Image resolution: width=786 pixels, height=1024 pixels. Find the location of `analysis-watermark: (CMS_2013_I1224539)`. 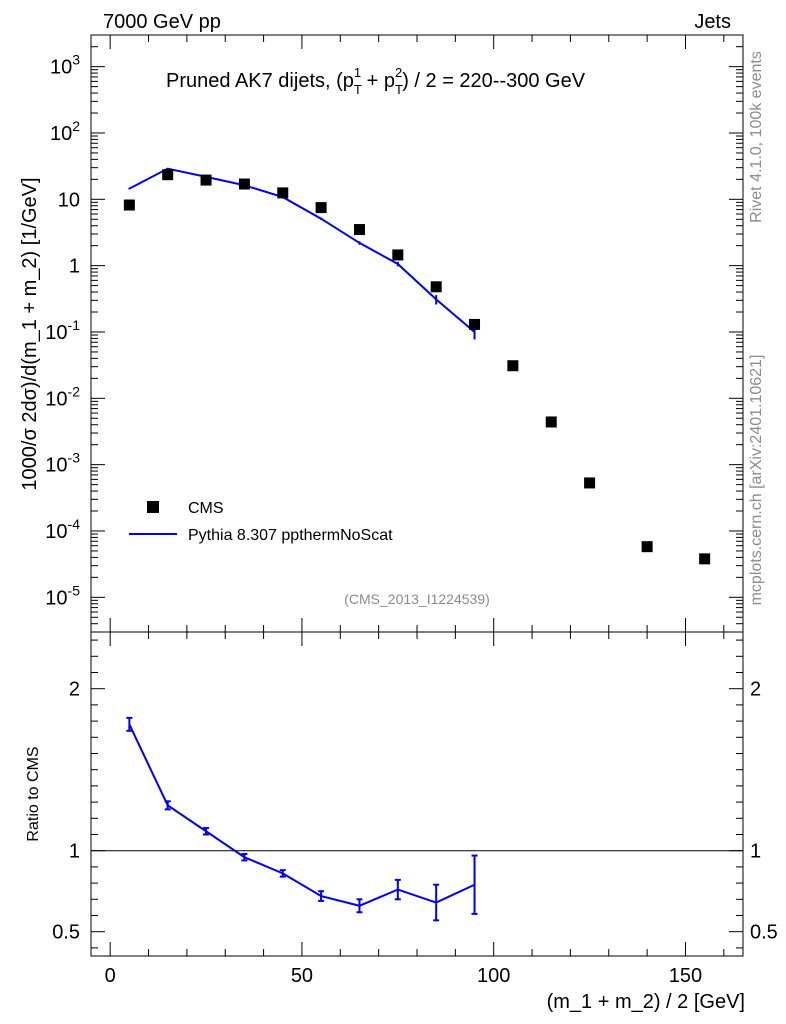

analysis-watermark: (CMS_2013_I1224539) is located at coordinates (417, 599).